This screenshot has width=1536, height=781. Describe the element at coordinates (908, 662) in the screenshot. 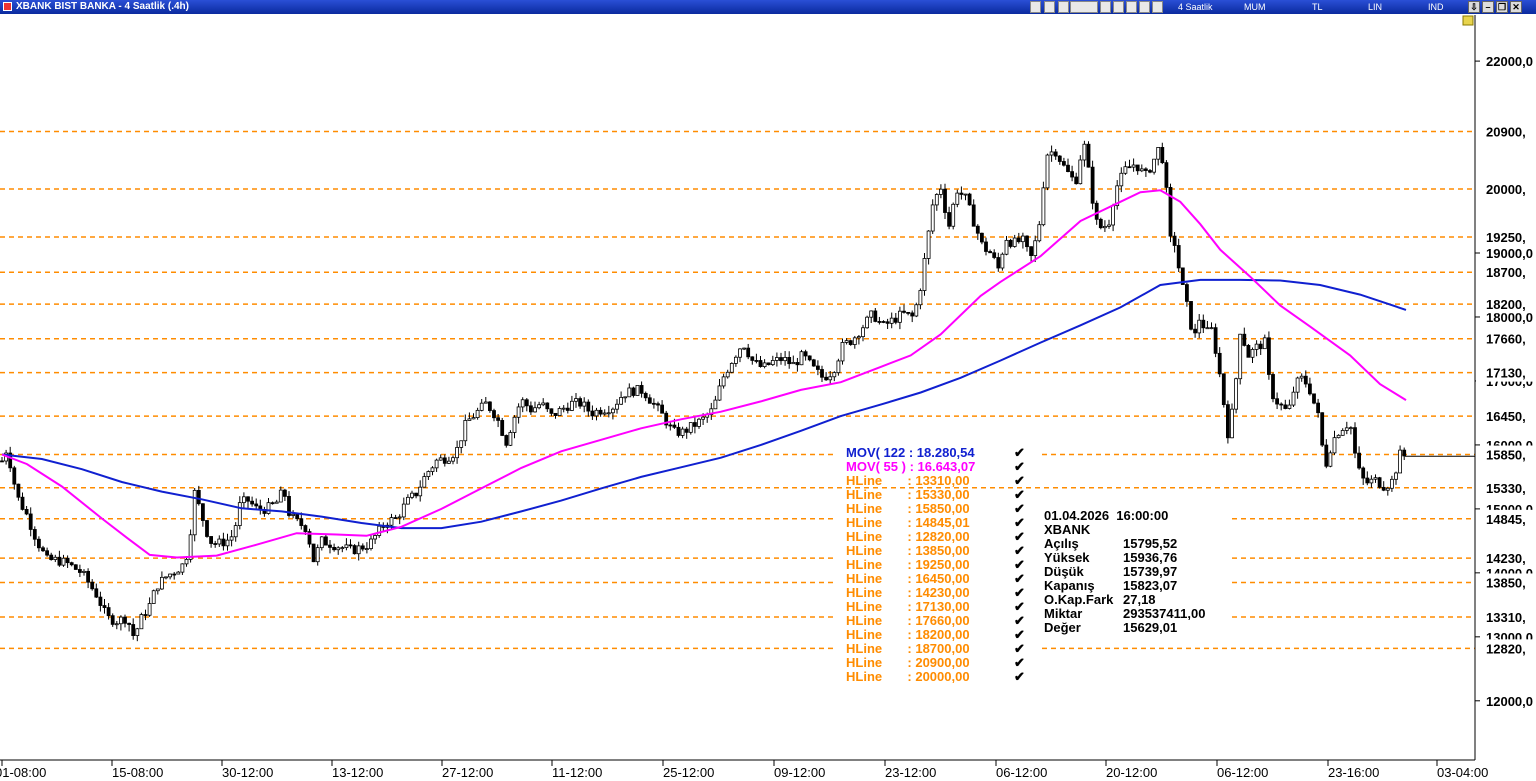

I see `legend-entry: HLine : 20900,00` at that location.